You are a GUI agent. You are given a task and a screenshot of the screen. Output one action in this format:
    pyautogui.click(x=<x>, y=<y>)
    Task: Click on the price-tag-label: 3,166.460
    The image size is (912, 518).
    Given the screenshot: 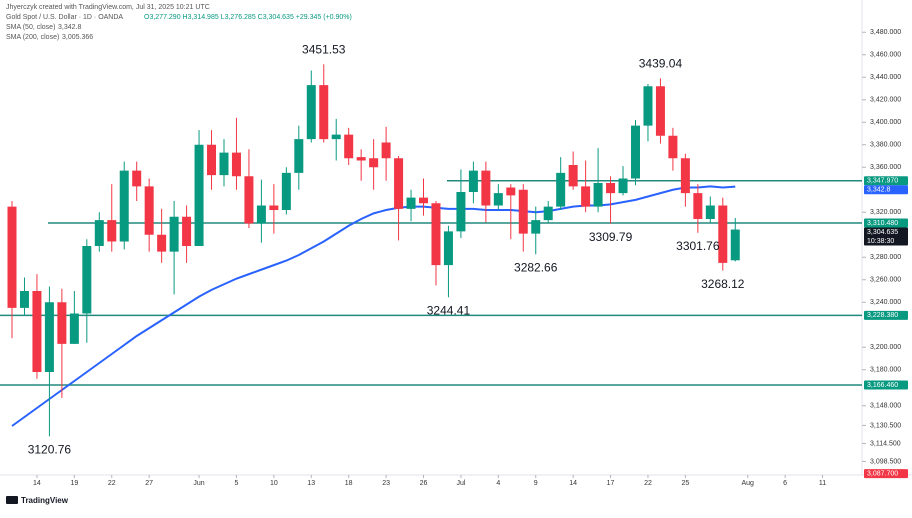 What is the action you would take?
    pyautogui.click(x=882, y=385)
    